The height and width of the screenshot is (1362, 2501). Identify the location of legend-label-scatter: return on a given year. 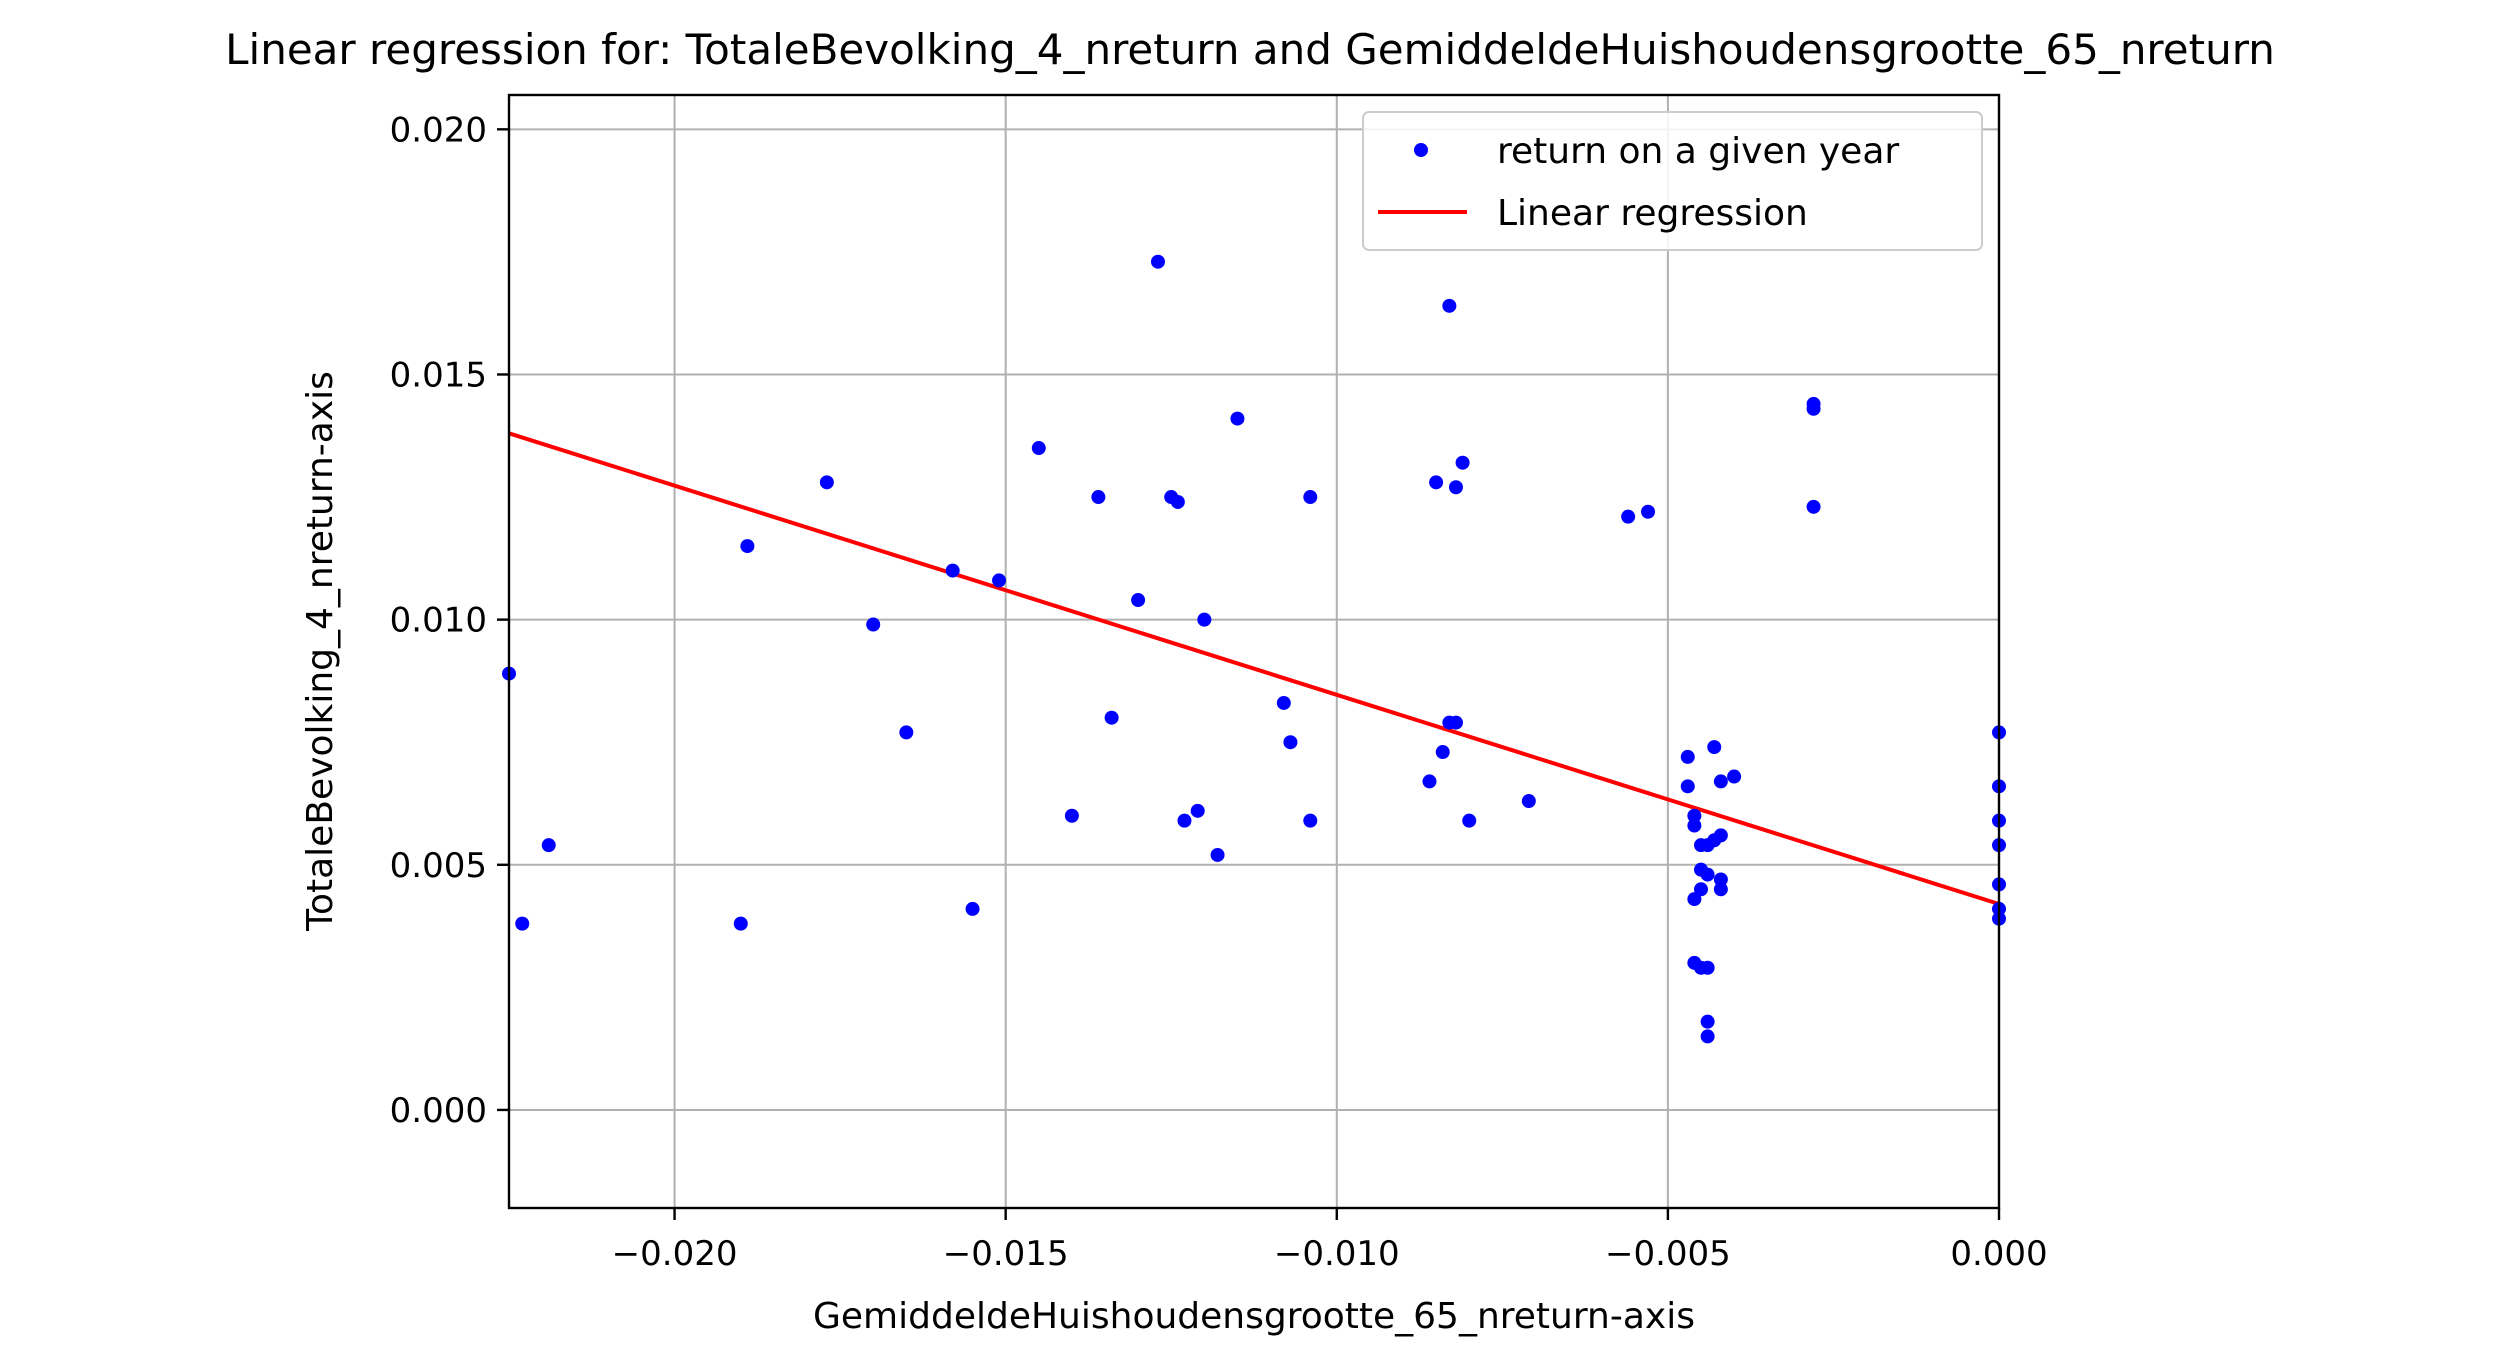
(1698, 151).